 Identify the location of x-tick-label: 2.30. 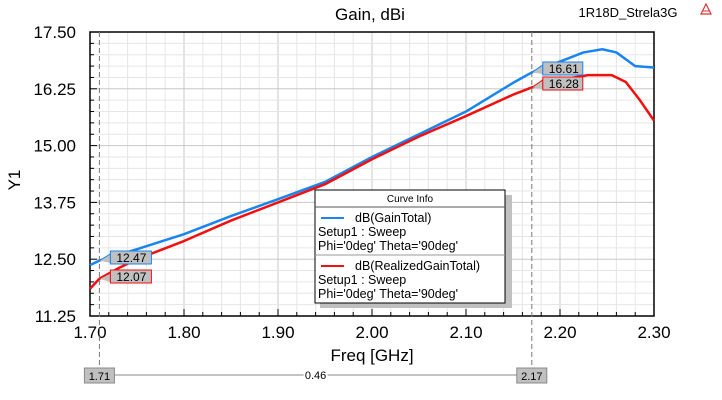
(653, 332).